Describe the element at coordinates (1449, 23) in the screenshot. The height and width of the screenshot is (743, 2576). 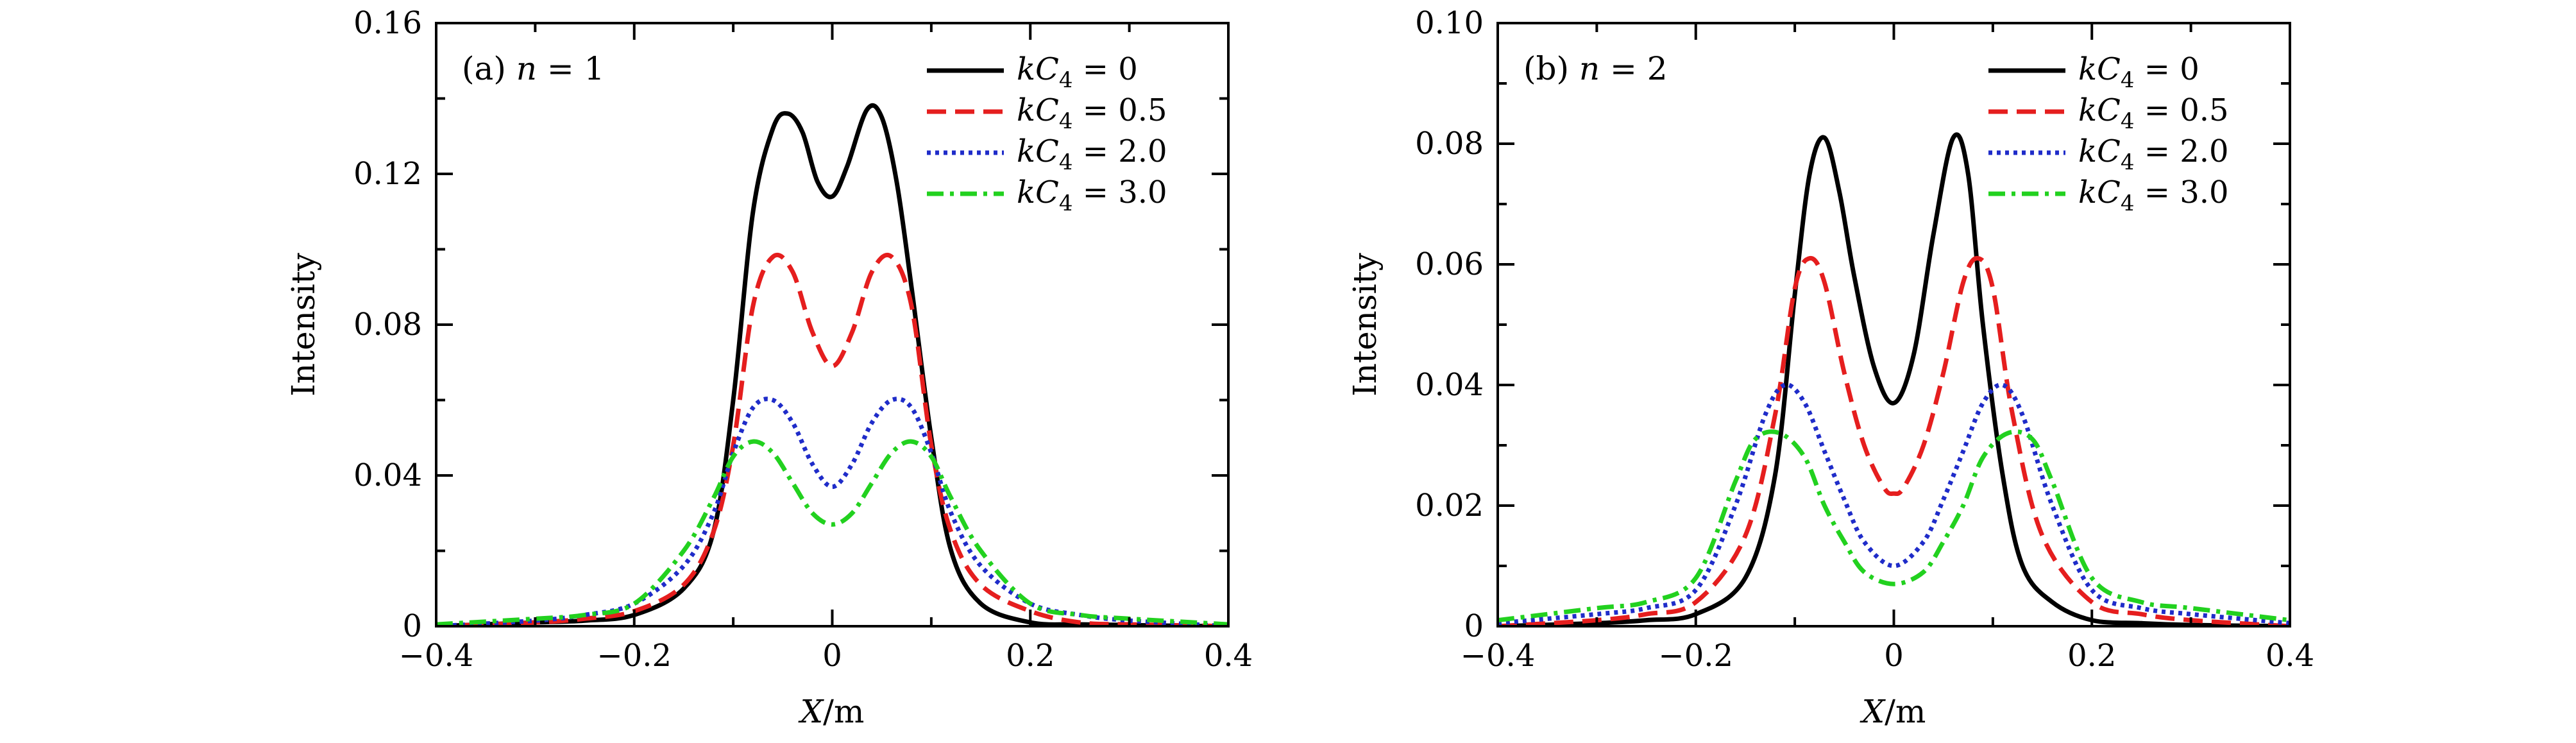
I see `y-tick-label: 0.10` at that location.